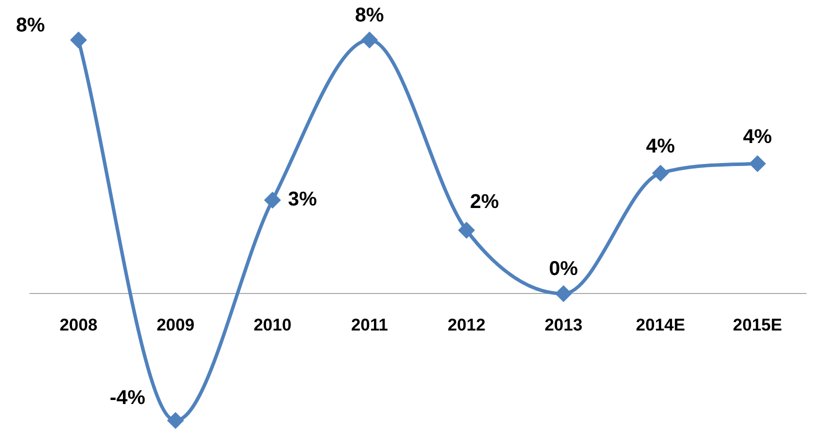 Image resolution: width=816 pixels, height=430 pixels. Describe the element at coordinates (273, 325) in the screenshot. I see `x-tick-label: 2010` at that location.